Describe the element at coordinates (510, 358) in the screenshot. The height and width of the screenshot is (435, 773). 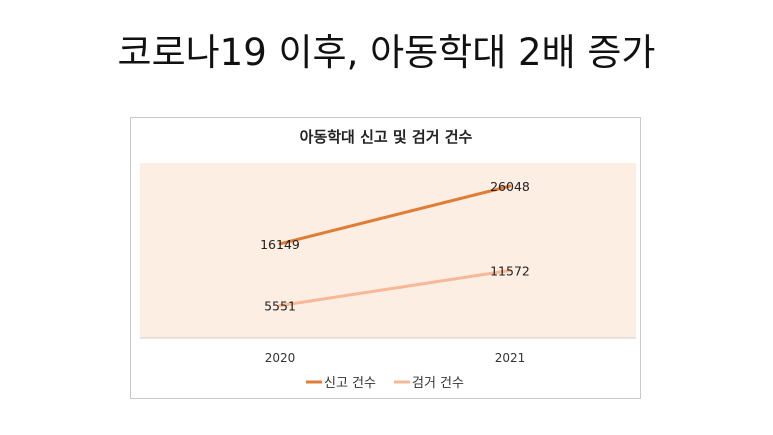
I see `x-tick-label: 2021` at that location.